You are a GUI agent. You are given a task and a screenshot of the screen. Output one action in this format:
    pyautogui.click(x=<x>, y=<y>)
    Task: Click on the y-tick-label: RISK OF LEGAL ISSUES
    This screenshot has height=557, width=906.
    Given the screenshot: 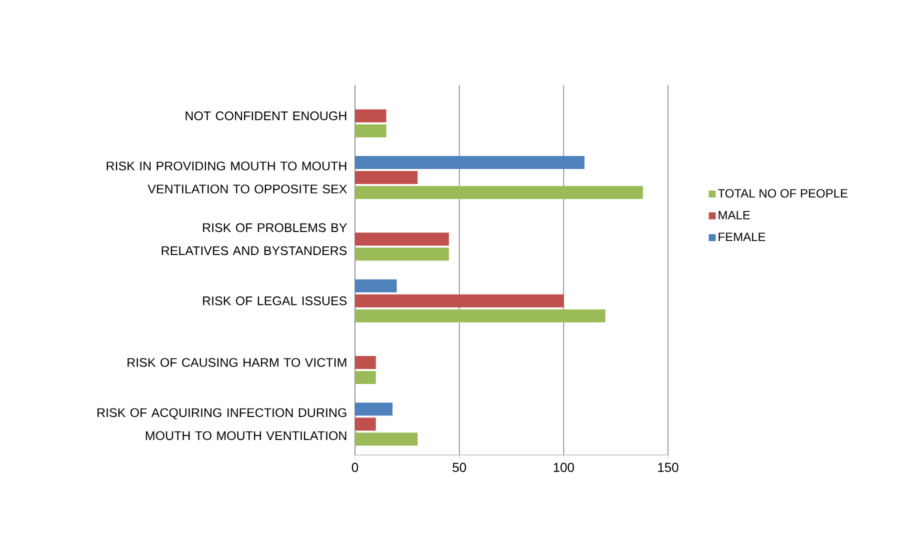 What is the action you would take?
    pyautogui.click(x=275, y=301)
    